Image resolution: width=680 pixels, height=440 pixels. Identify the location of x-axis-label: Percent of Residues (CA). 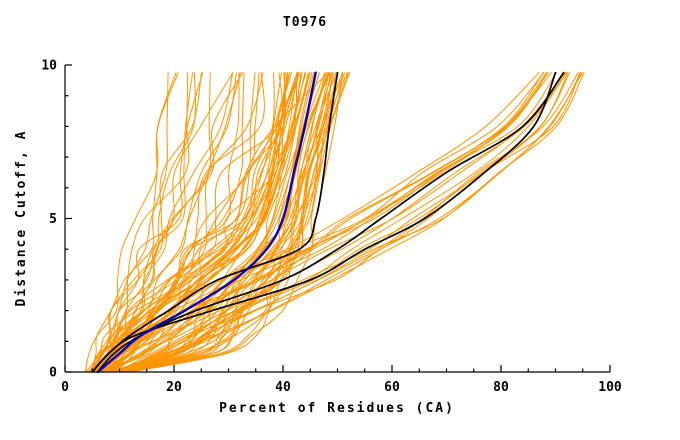
(337, 408).